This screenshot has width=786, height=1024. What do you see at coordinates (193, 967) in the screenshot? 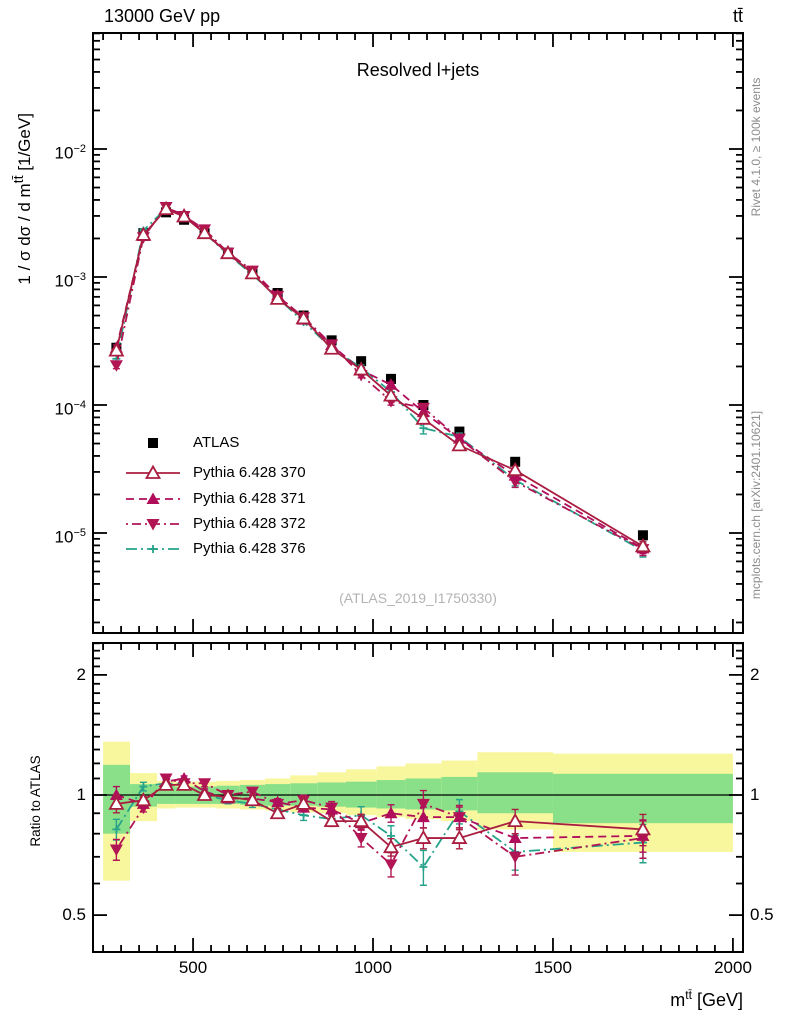
I see `x-tick-500: 500` at bounding box center [193, 967].